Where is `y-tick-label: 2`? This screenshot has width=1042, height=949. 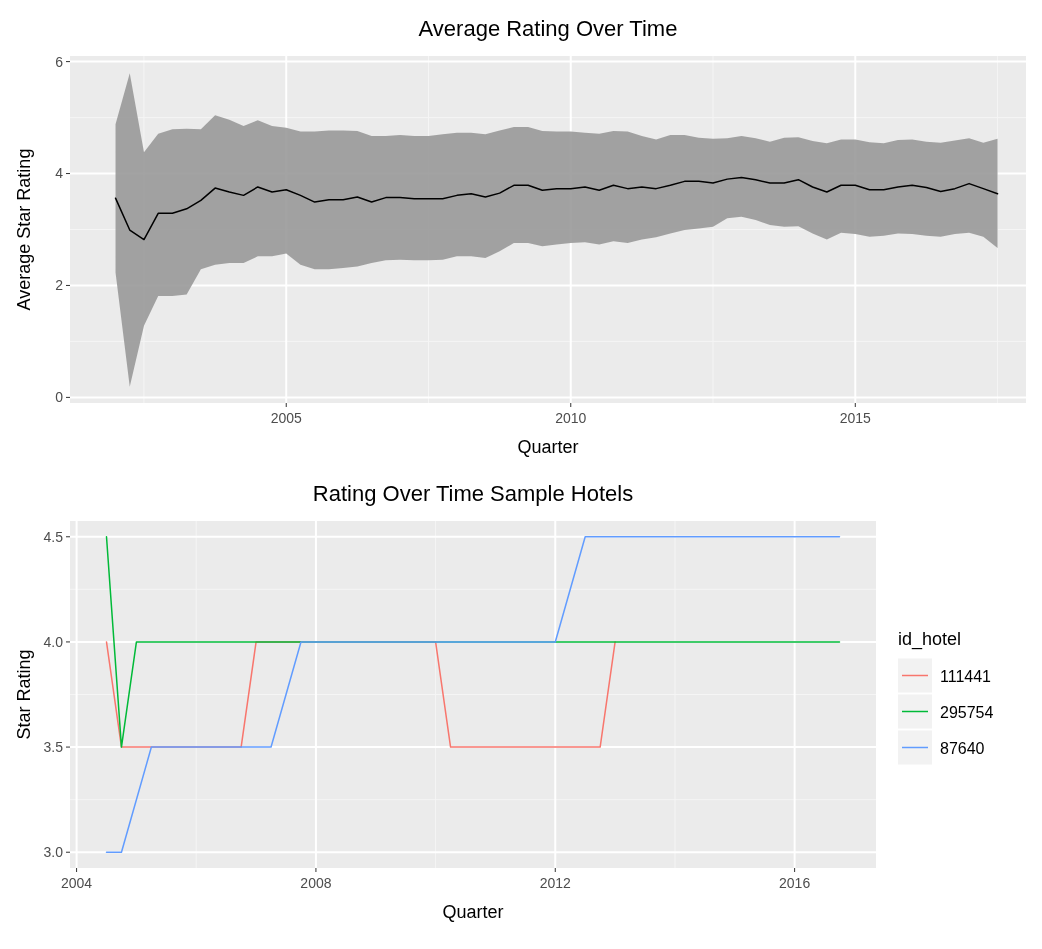
y-tick-label: 2 is located at coordinates (59, 285).